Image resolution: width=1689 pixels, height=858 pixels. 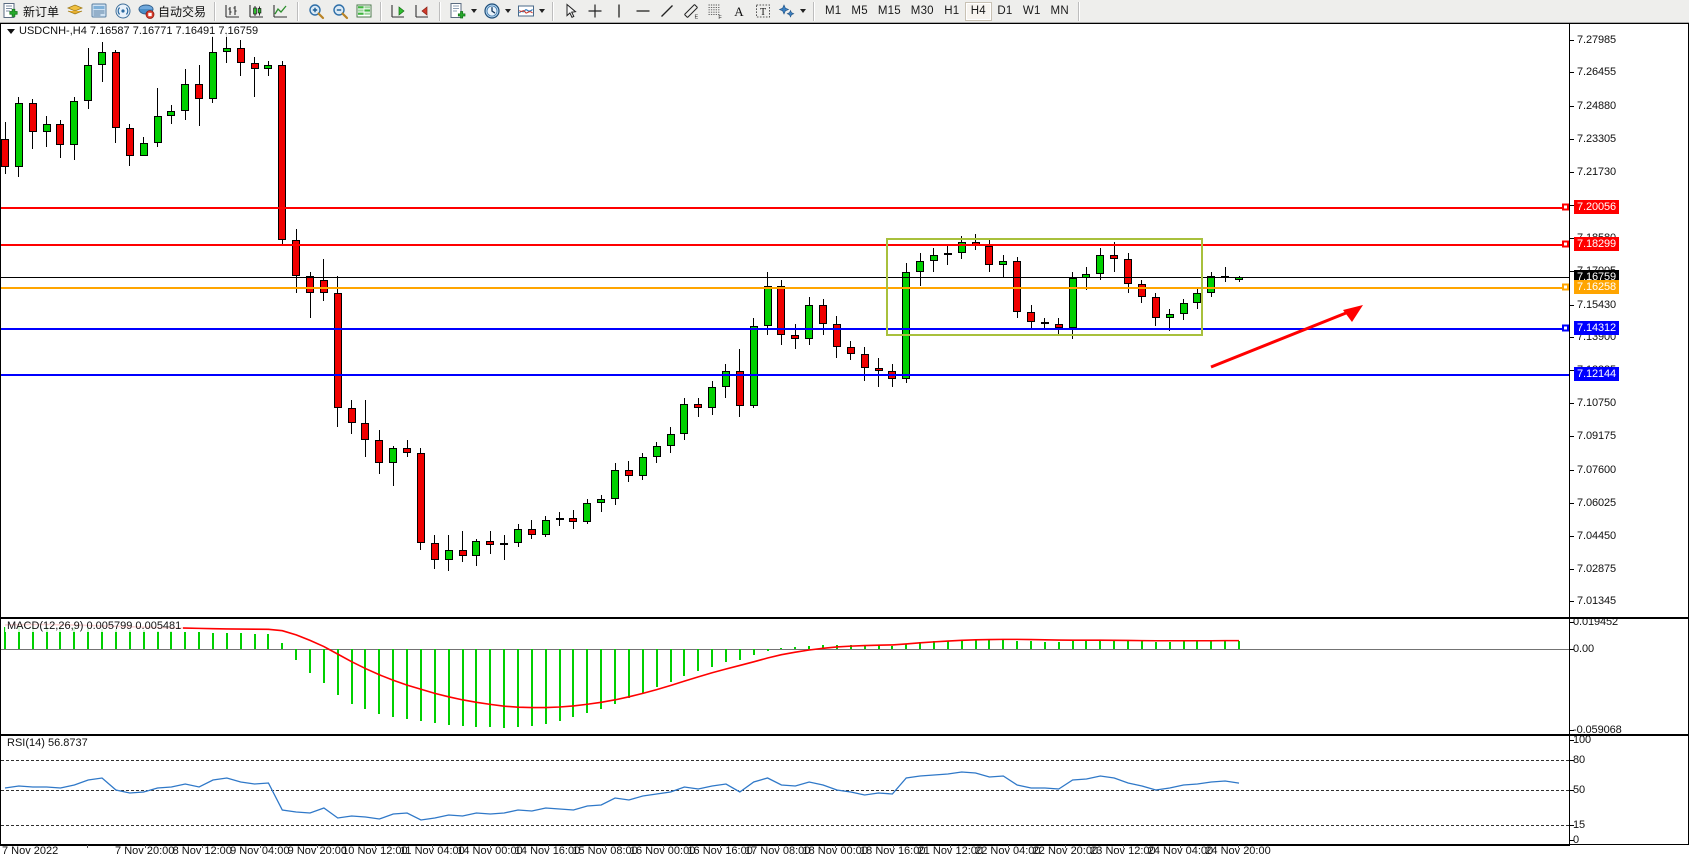 I want to click on auto-scroll-icon, so click(x=399, y=11).